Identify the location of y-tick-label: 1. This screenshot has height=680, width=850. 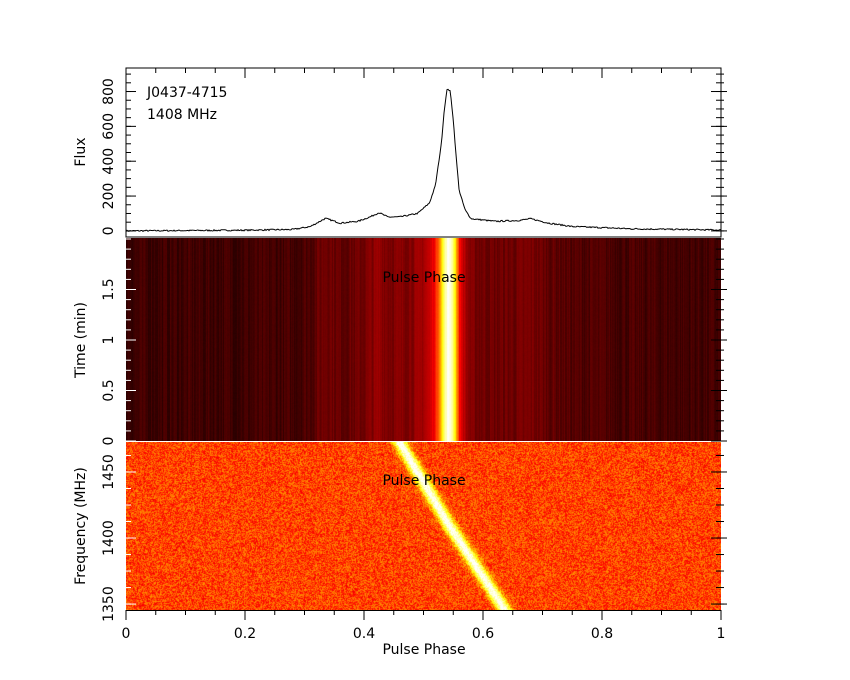
(109, 340).